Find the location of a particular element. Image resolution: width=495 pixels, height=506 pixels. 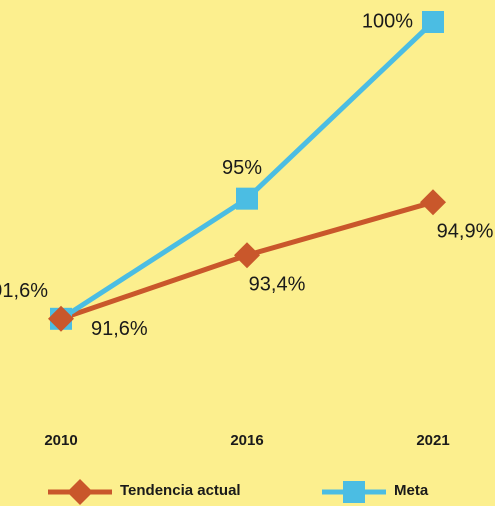

legend-label: Tendencia actual is located at coordinates (180, 490).